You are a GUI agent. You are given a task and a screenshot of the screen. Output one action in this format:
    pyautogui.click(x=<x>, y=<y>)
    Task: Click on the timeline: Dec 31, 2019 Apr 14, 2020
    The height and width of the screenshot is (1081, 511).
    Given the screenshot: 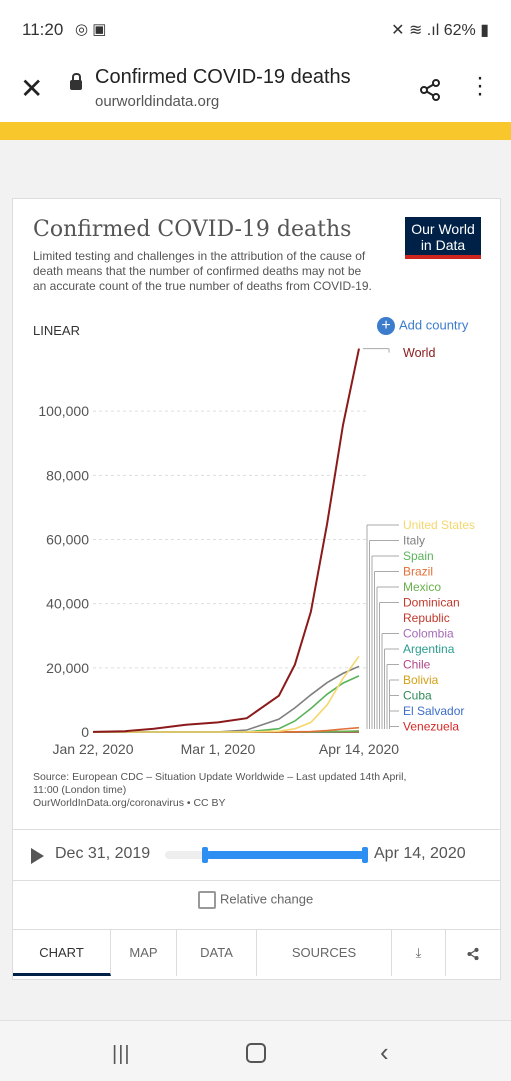 What is the action you would take?
    pyautogui.click(x=256, y=855)
    